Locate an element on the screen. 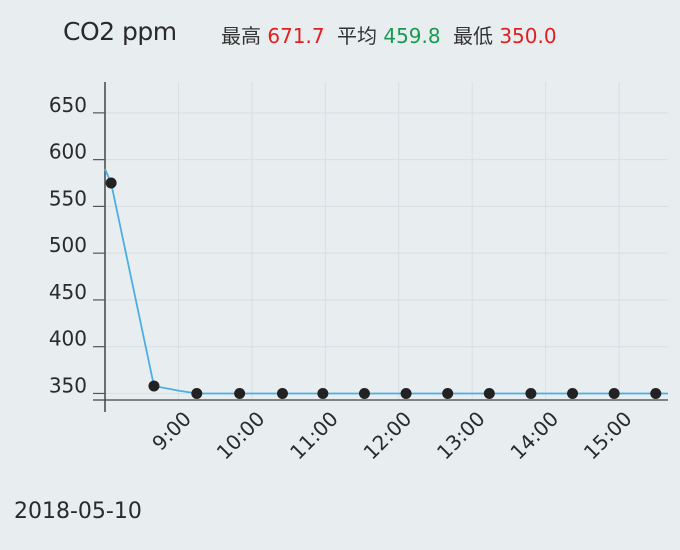 The height and width of the screenshot is (550, 680). stats-summary: 最高 671.7 平均 459.8 最低 350.0 is located at coordinates (392, 34).